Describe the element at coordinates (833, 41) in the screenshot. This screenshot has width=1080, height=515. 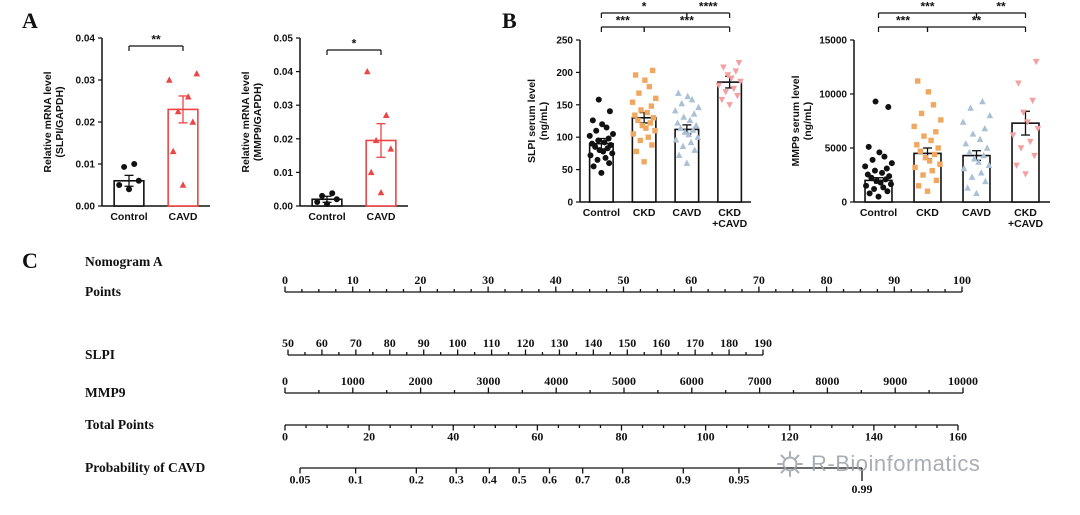
I see `y-tick-label: 15000` at that location.